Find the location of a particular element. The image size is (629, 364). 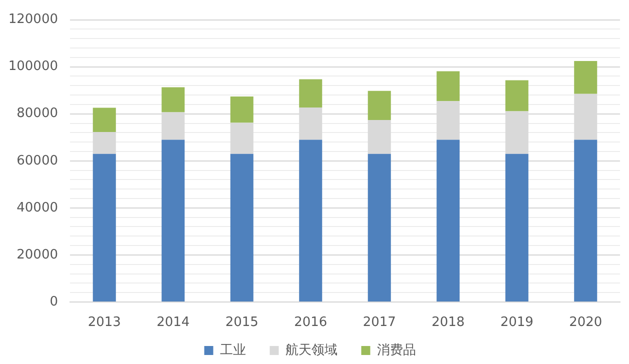

x-tick-label: 2017 is located at coordinates (379, 322).